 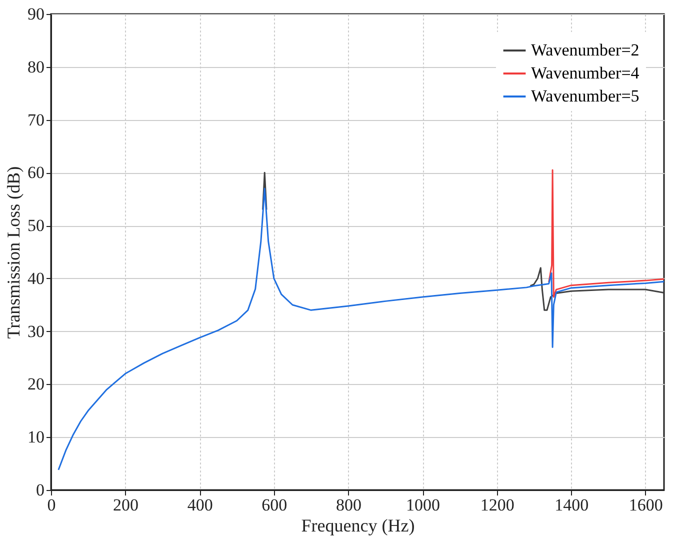 What do you see at coordinates (497, 505) in the screenshot?
I see `x-tick-label: 1200` at bounding box center [497, 505].